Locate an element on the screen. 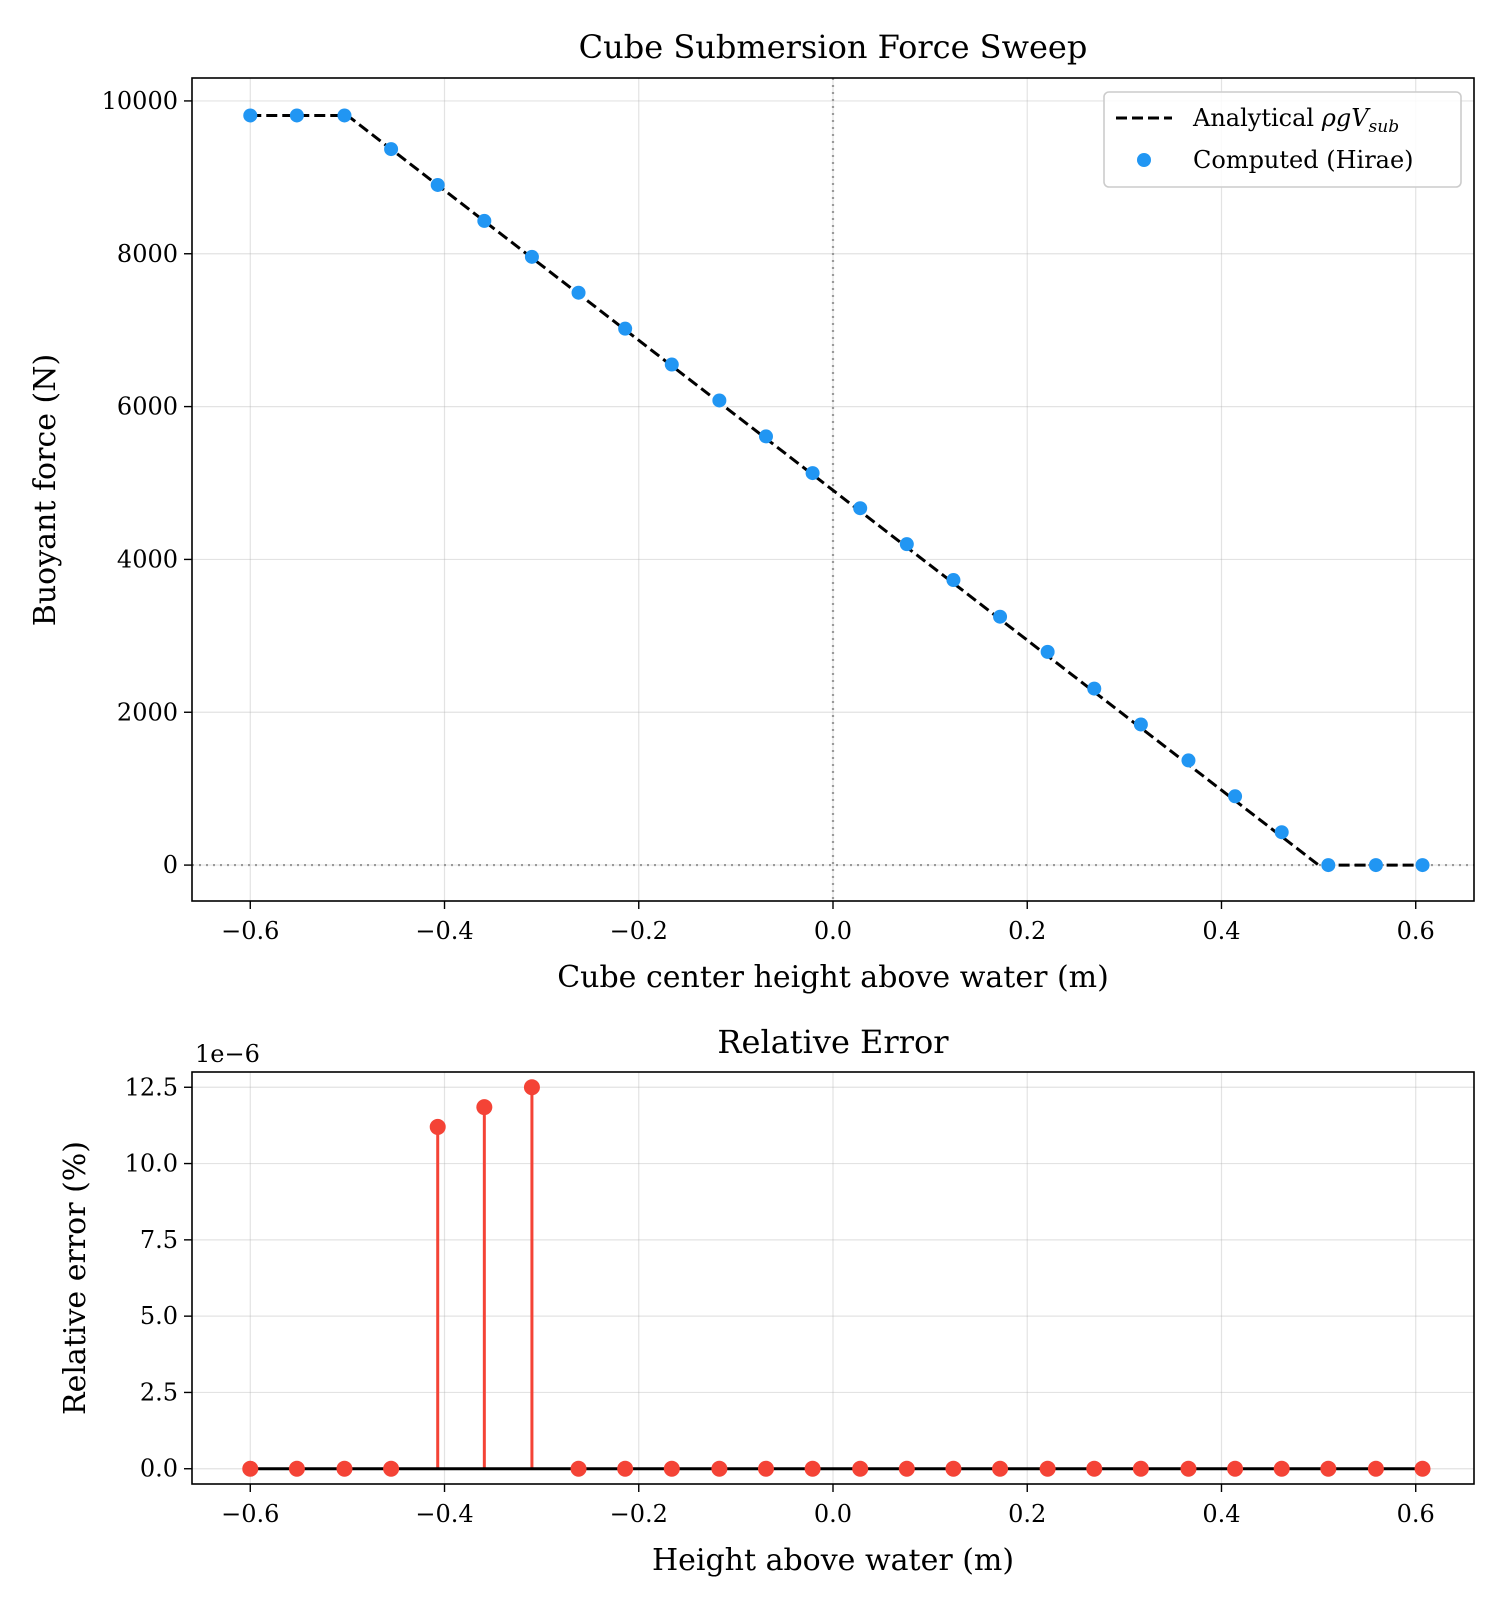 Image resolution: width=1500 pixels, height=1600 pixels. relative-error-title: Relative Error is located at coordinates (833, 1042).